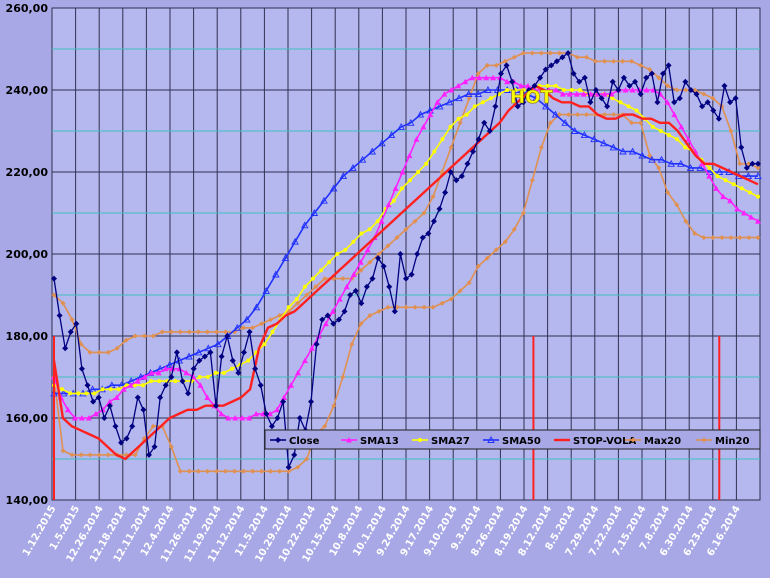 The width and height of the screenshot is (770, 578). What do you see at coordinates (662, 441) in the screenshot?
I see `legend-label: Max20` at bounding box center [662, 441].